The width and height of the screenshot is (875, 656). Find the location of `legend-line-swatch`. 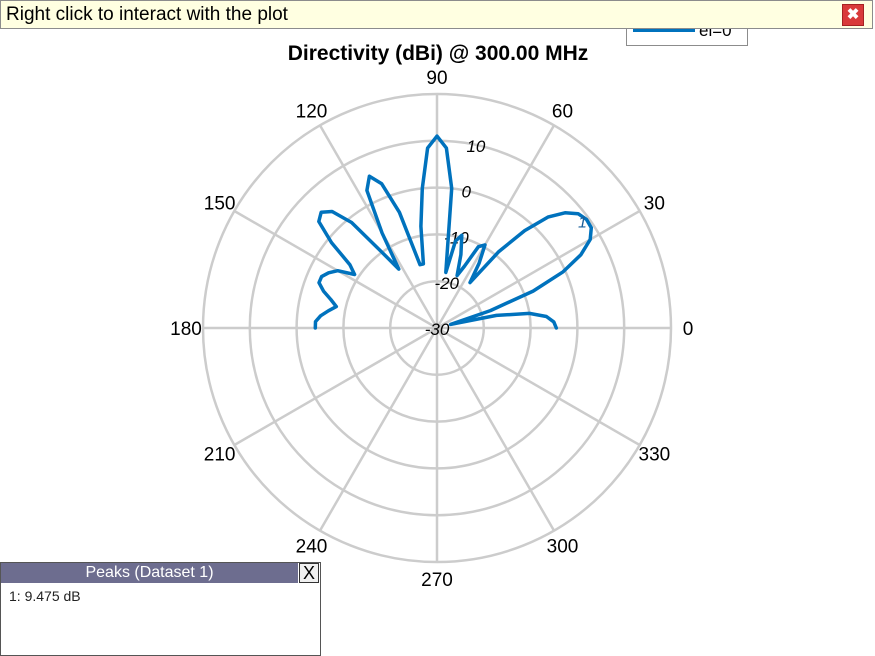

legend-line-swatch is located at coordinates (664, 30).